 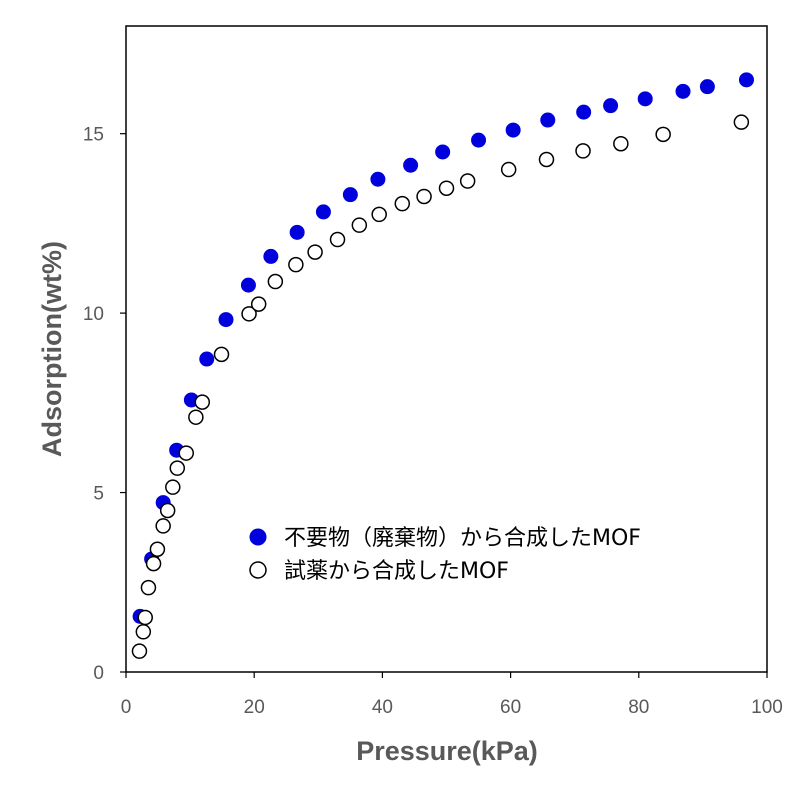 I want to click on legend: 不要物（廃棄物）から合成したMOF 試薬から合成したMOF, so click(x=445, y=555).